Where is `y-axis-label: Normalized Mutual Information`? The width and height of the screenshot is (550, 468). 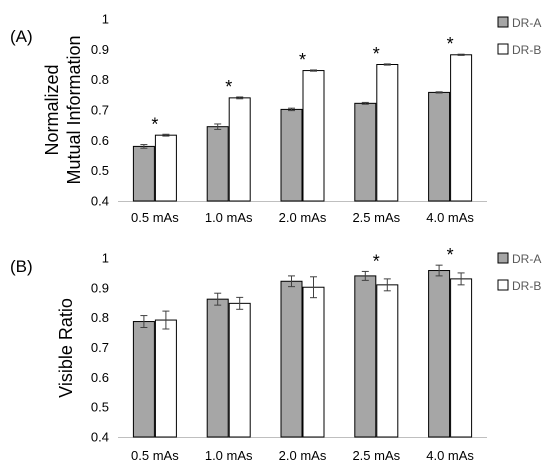
y-axis-label: Normalized Mutual Information is located at coordinates (63, 109).